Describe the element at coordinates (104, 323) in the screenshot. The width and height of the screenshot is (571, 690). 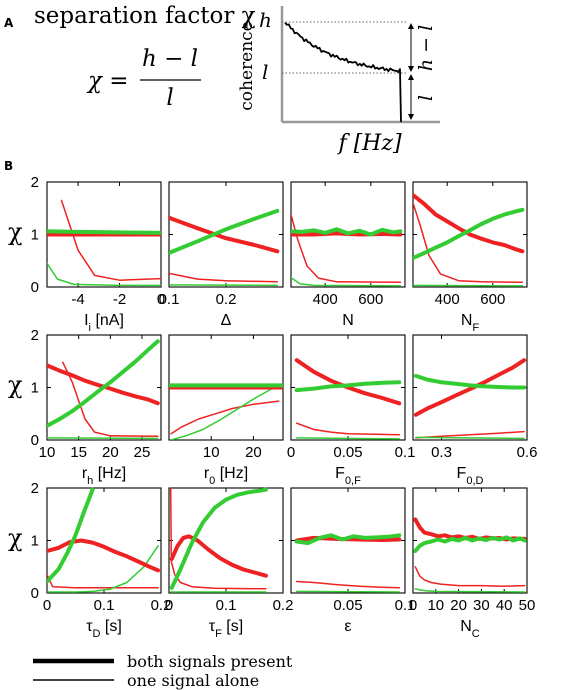
I see `x-axis-label: Ii [nA]` at that location.